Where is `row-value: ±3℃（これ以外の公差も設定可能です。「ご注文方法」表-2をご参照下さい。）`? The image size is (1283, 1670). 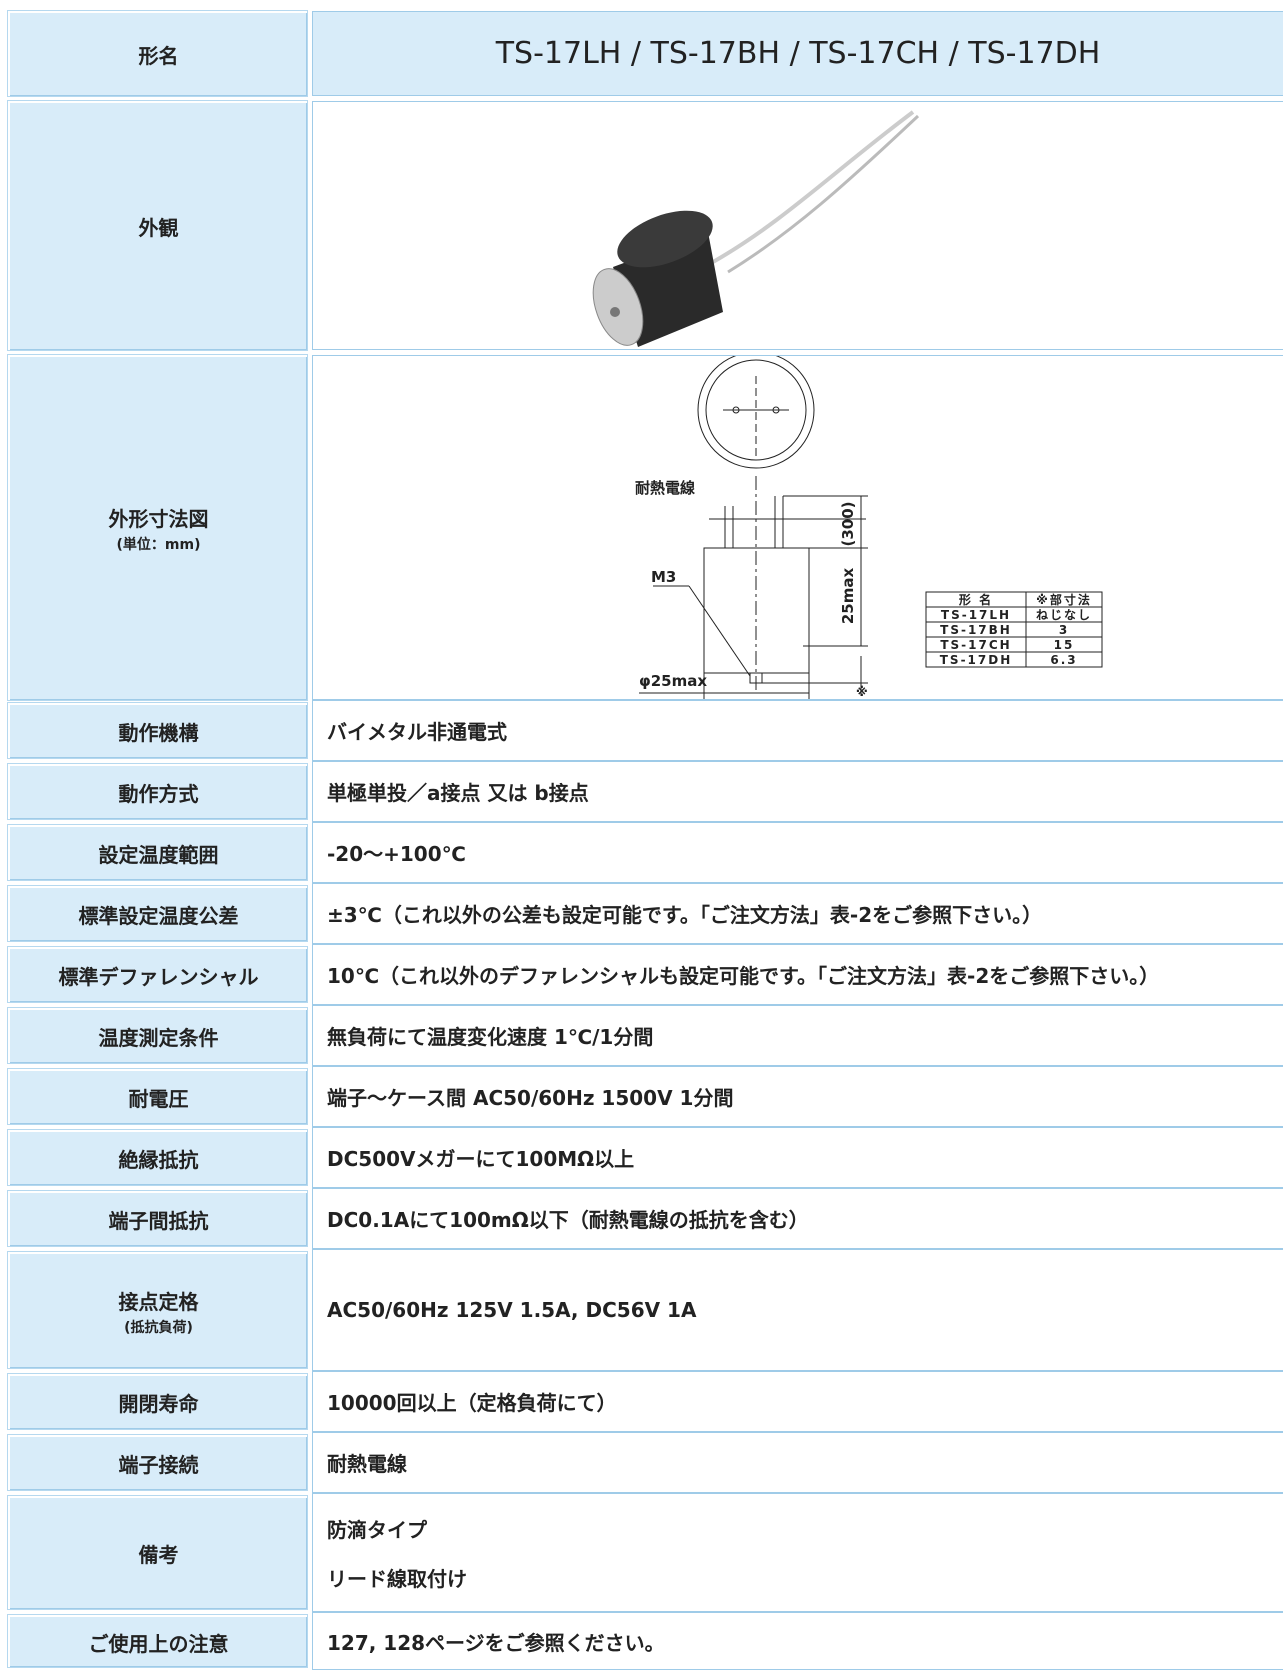 row-value: ±3℃（これ以外の公差も設定可能です。「ご注文方法」表-2をご参照下さい。） is located at coordinates (797, 913).